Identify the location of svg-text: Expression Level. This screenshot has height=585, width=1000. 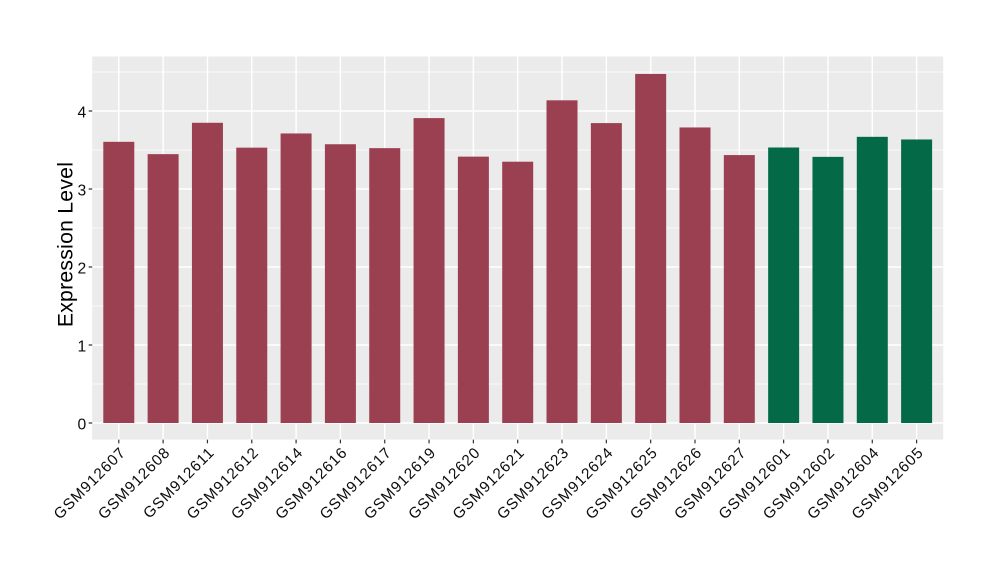
(66, 244).